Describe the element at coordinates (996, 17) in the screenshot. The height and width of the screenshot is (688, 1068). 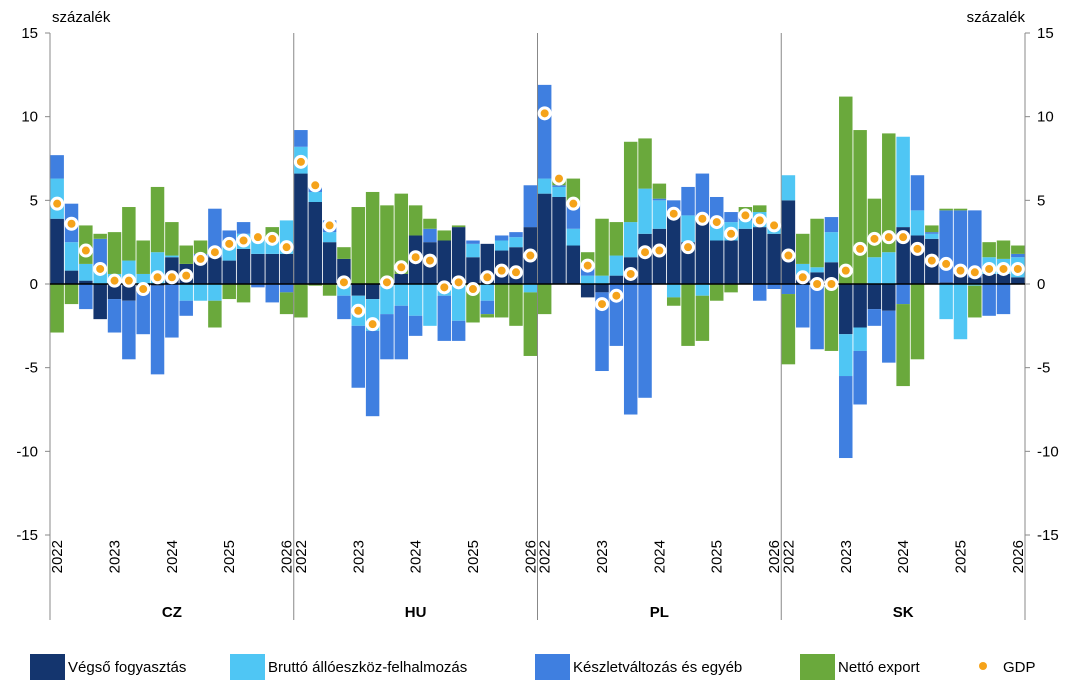
I see `y2-axis-label: százalék` at that location.